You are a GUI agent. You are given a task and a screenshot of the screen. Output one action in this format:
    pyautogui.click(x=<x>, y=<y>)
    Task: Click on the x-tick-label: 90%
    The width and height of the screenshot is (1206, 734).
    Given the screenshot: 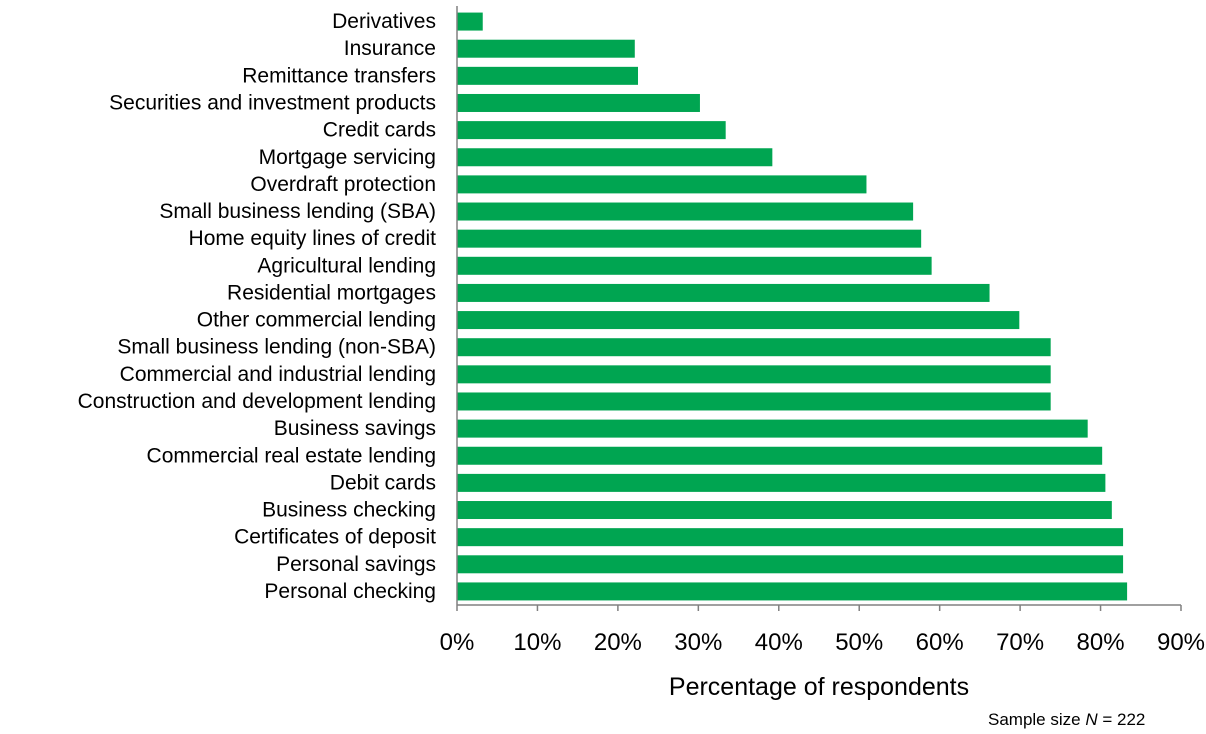 What is the action you would take?
    pyautogui.click(x=1181, y=642)
    